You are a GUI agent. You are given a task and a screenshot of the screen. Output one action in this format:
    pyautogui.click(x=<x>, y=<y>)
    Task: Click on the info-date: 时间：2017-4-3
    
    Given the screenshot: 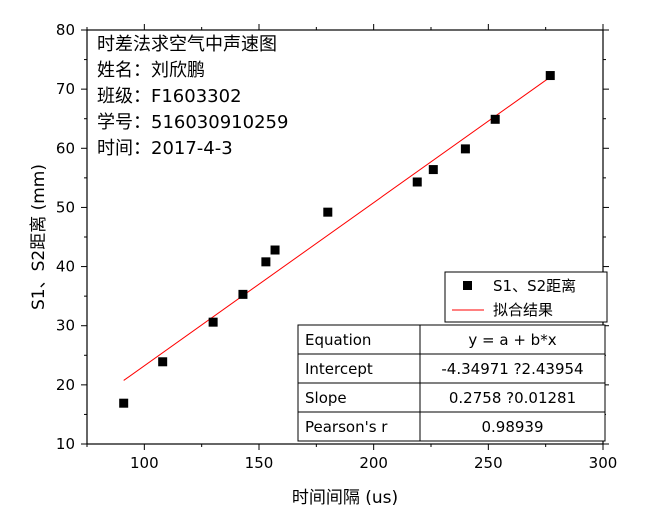 What is the action you would take?
    pyautogui.click(x=165, y=148)
    